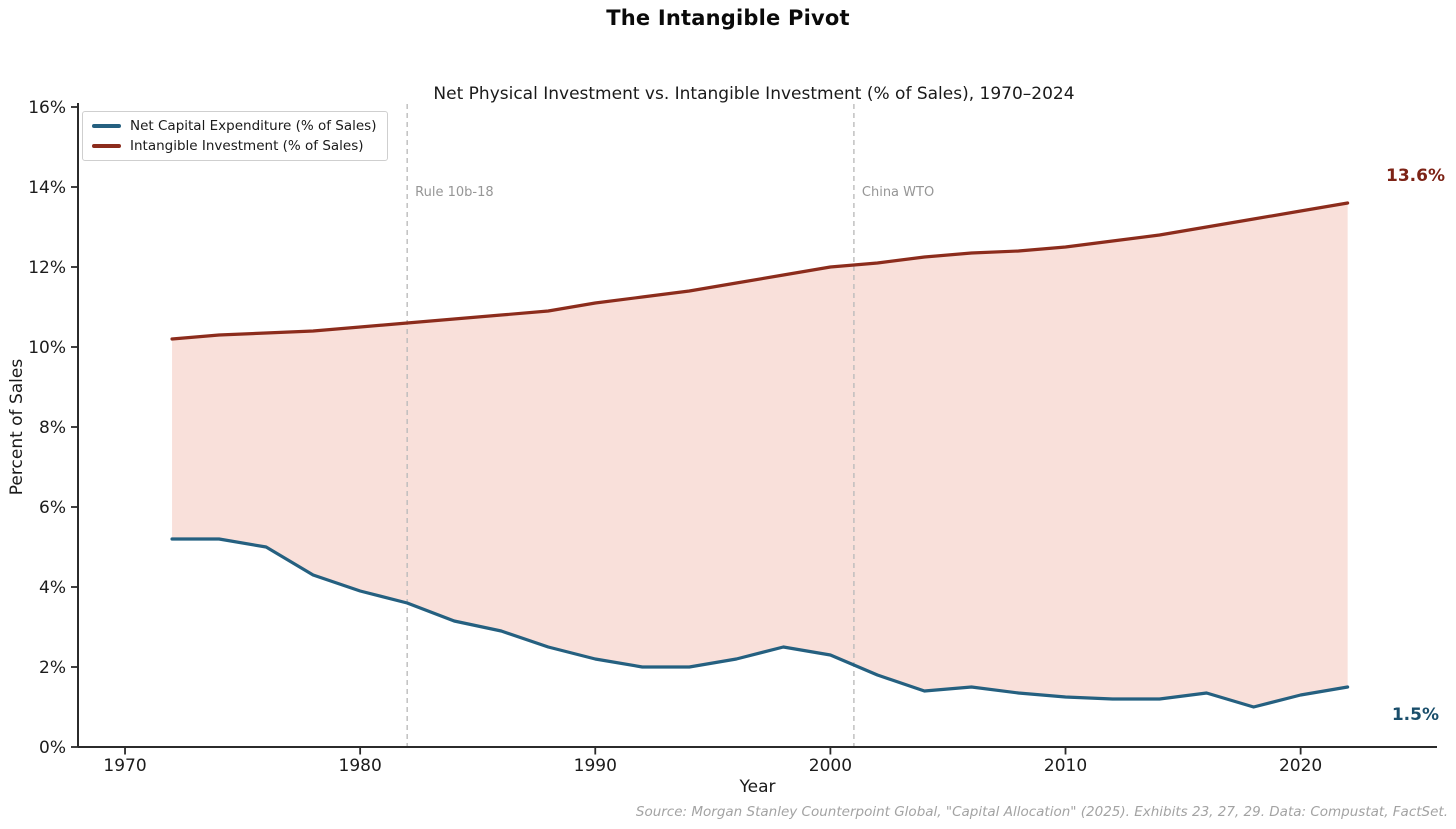 The width and height of the screenshot is (1456, 829). Describe the element at coordinates (52, 588) in the screenshot. I see `y-tick-label: 4%` at that location.